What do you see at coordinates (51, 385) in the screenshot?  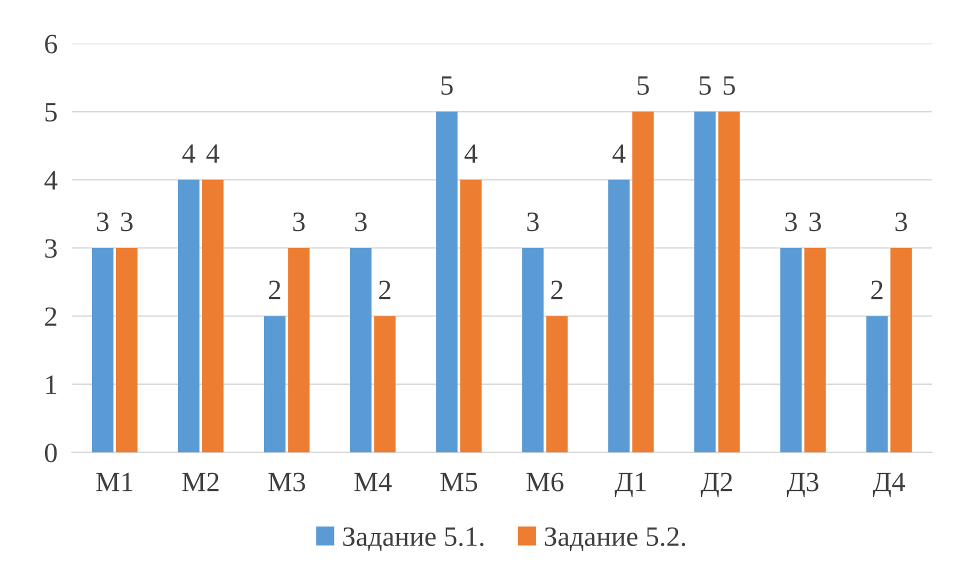 I see `y-tick-label: 1` at bounding box center [51, 385].